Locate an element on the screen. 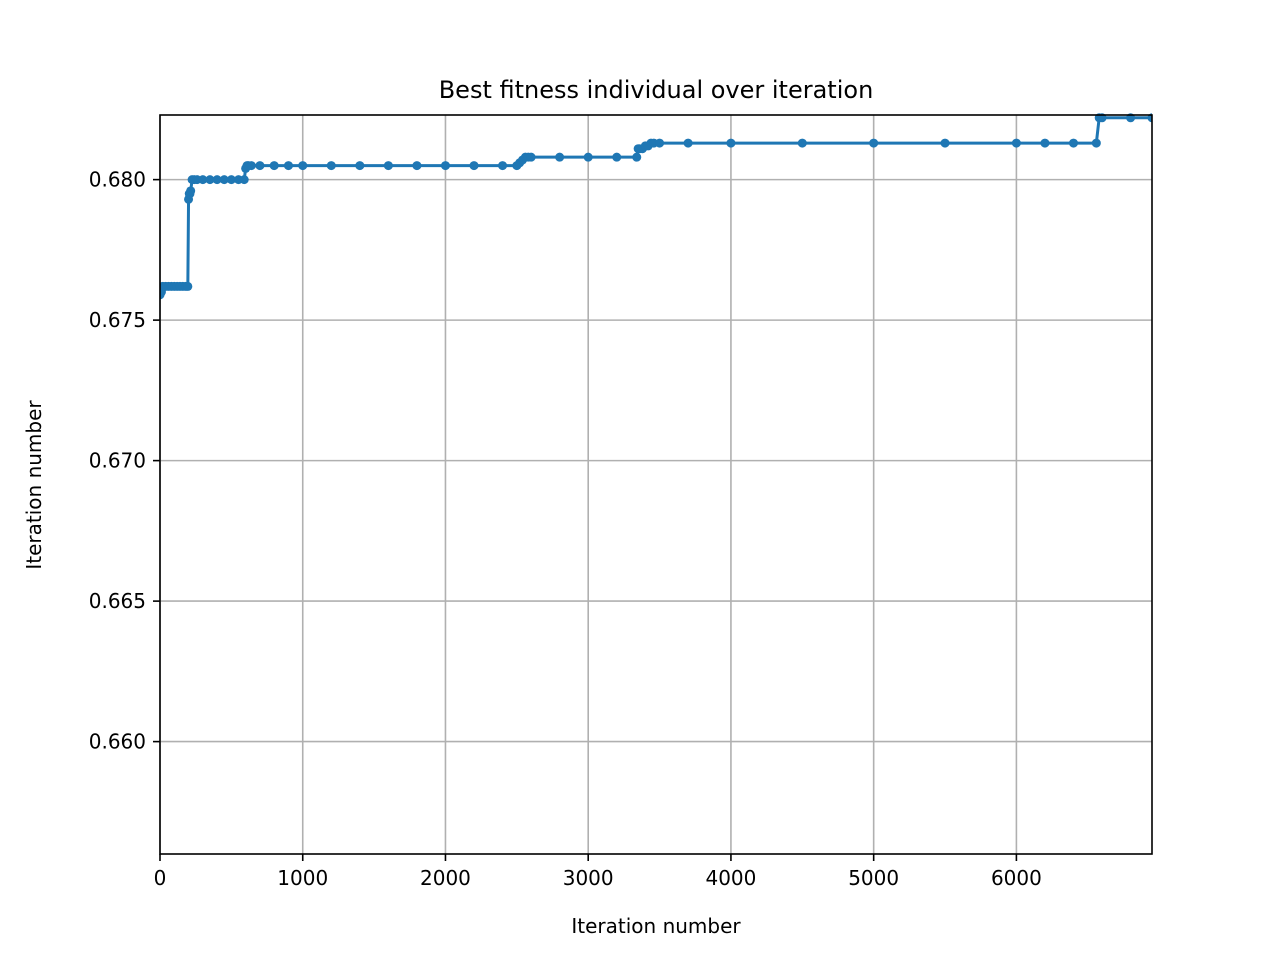 This screenshot has height=960, width=1280. y-tick-label-1: 0.665 is located at coordinates (117, 601).